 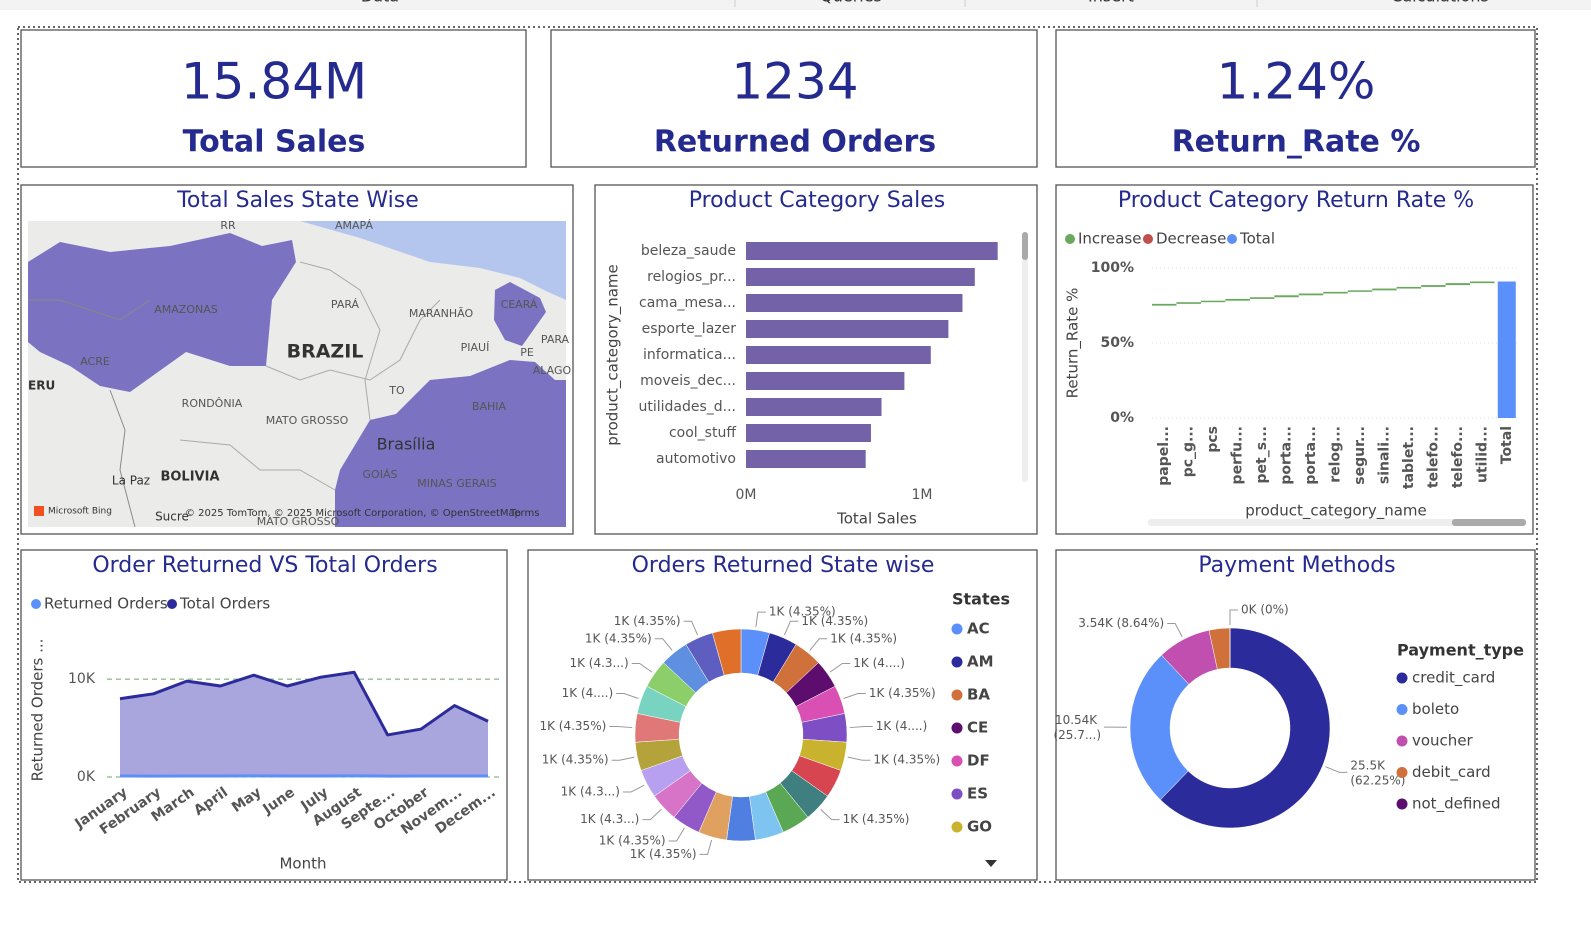 I want to click on map-title: Total Sales State Wise, so click(x=297, y=200).